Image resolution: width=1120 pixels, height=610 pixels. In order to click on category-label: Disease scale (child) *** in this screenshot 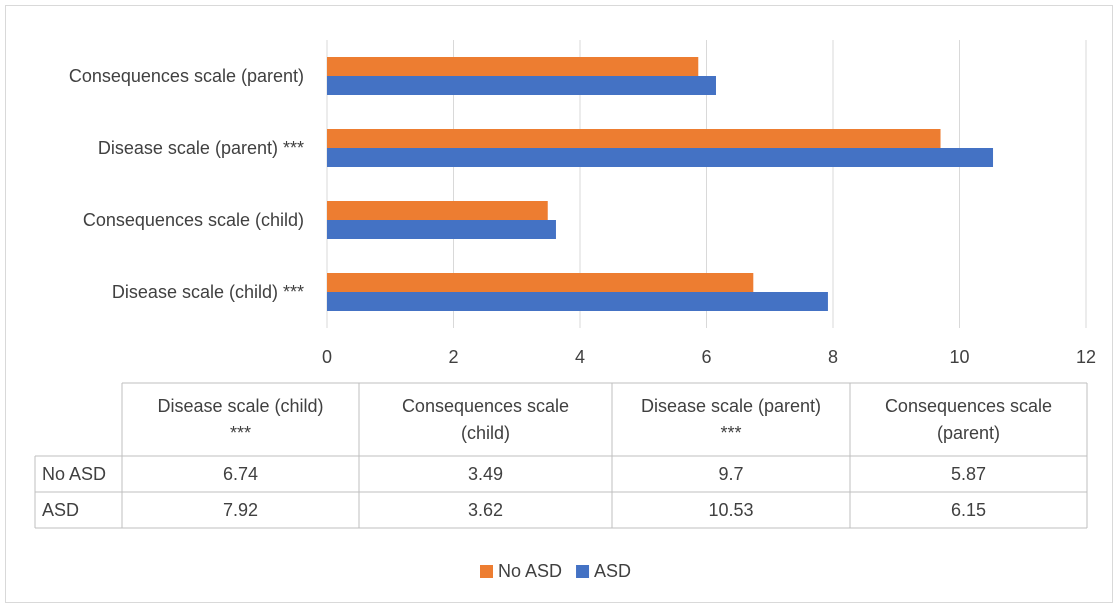, I will do `click(208, 292)`.